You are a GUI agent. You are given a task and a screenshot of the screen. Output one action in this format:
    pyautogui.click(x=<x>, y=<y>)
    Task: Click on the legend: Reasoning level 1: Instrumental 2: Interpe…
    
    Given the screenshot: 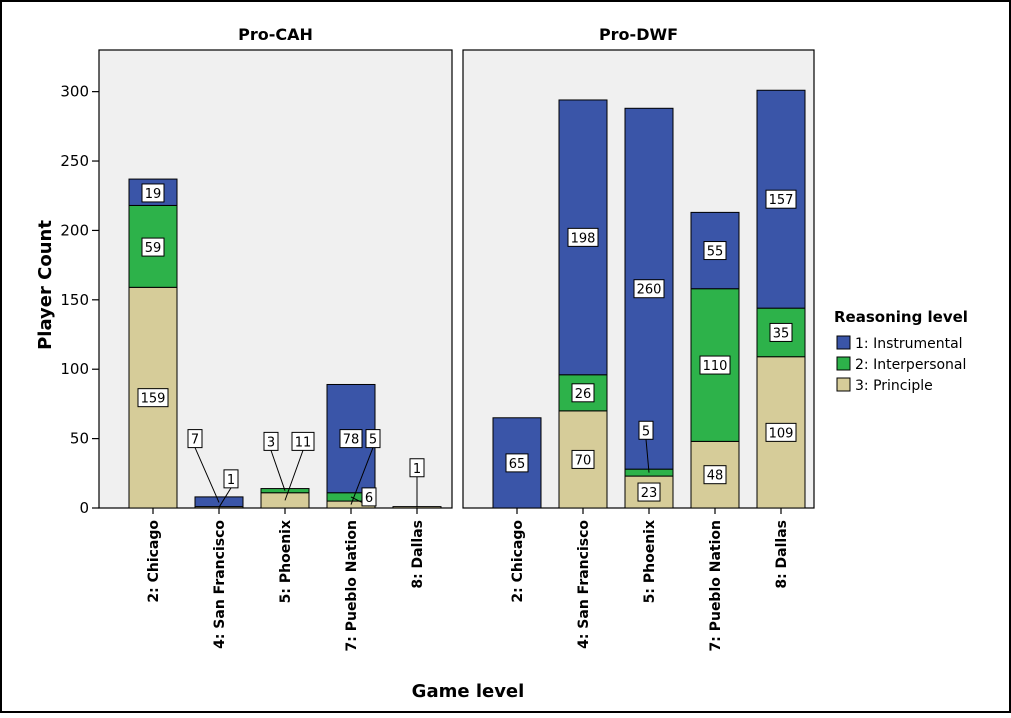 What is the action you would take?
    pyautogui.click(x=901, y=351)
    